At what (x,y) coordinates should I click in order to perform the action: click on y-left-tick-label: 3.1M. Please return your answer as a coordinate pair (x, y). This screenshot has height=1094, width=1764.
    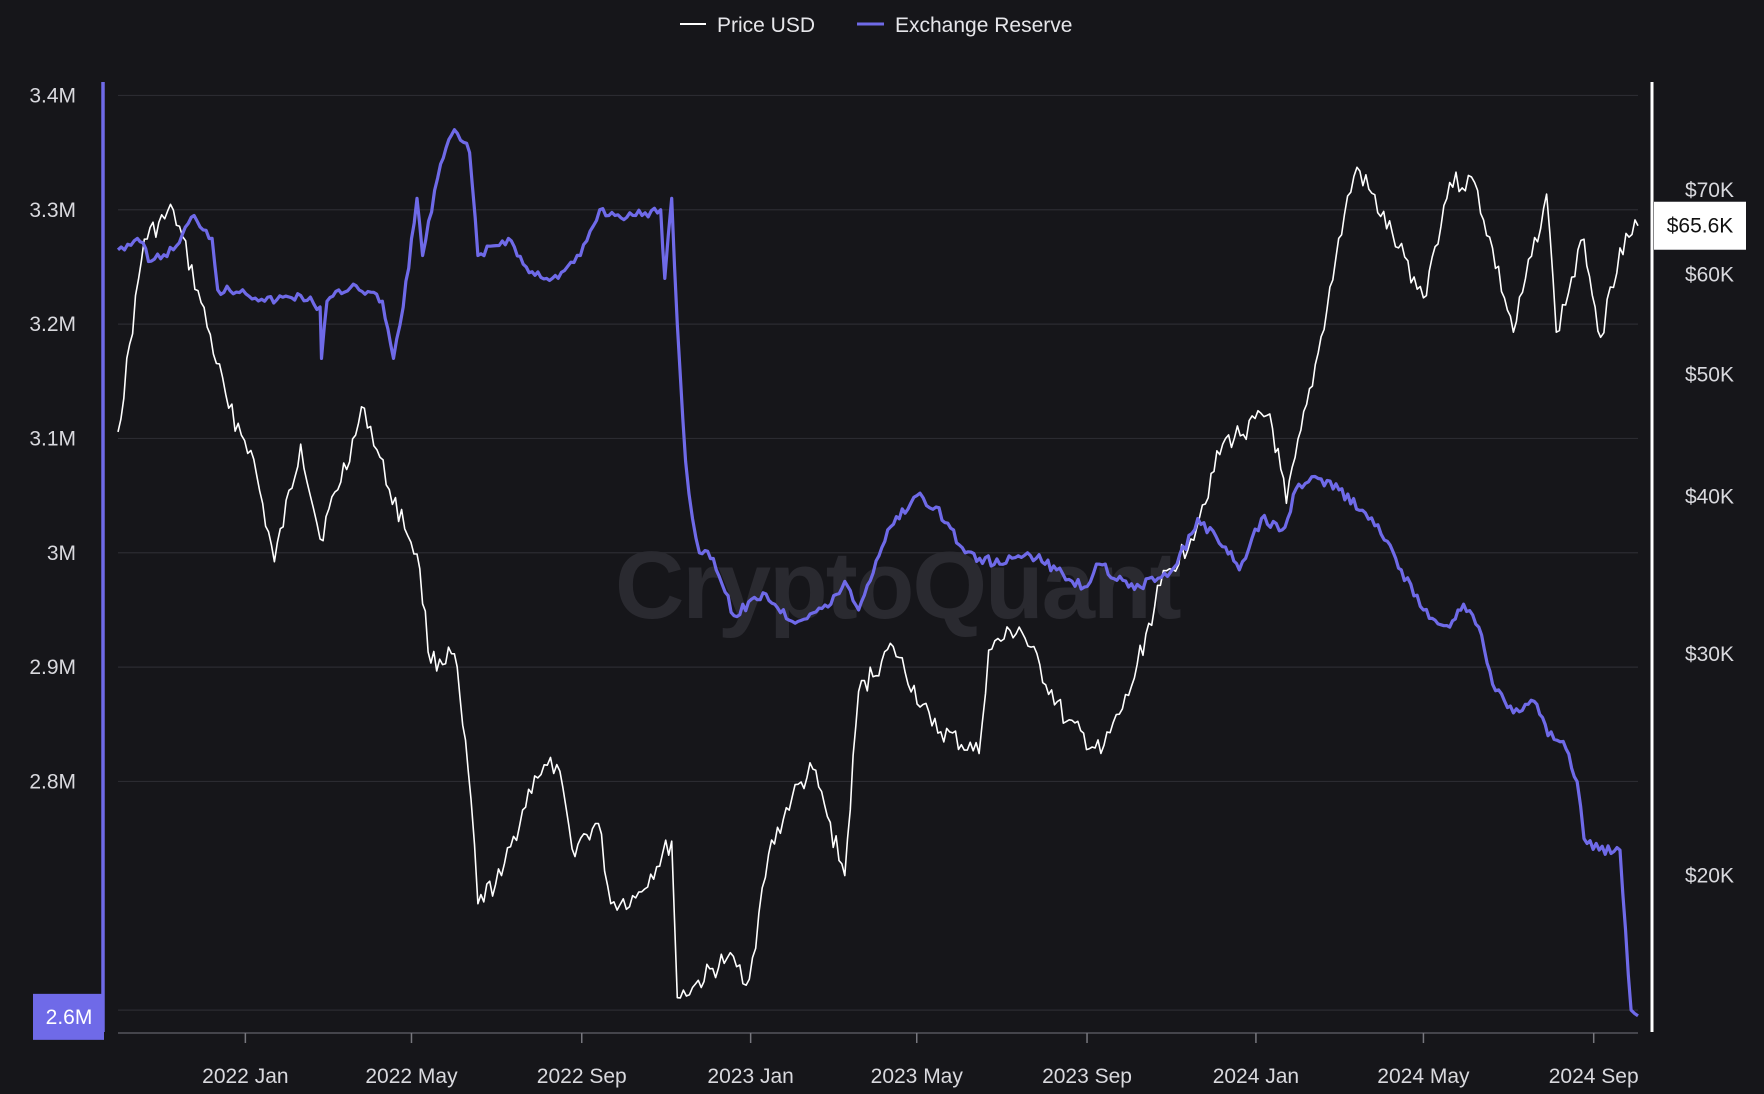
    Looking at the image, I should click on (52, 438).